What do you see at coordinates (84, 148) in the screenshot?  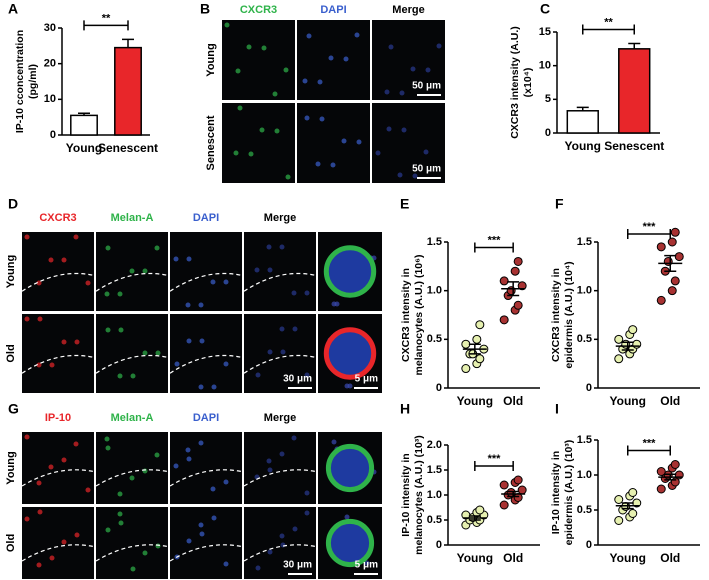 I see `x-tick-label: Young` at bounding box center [84, 148].